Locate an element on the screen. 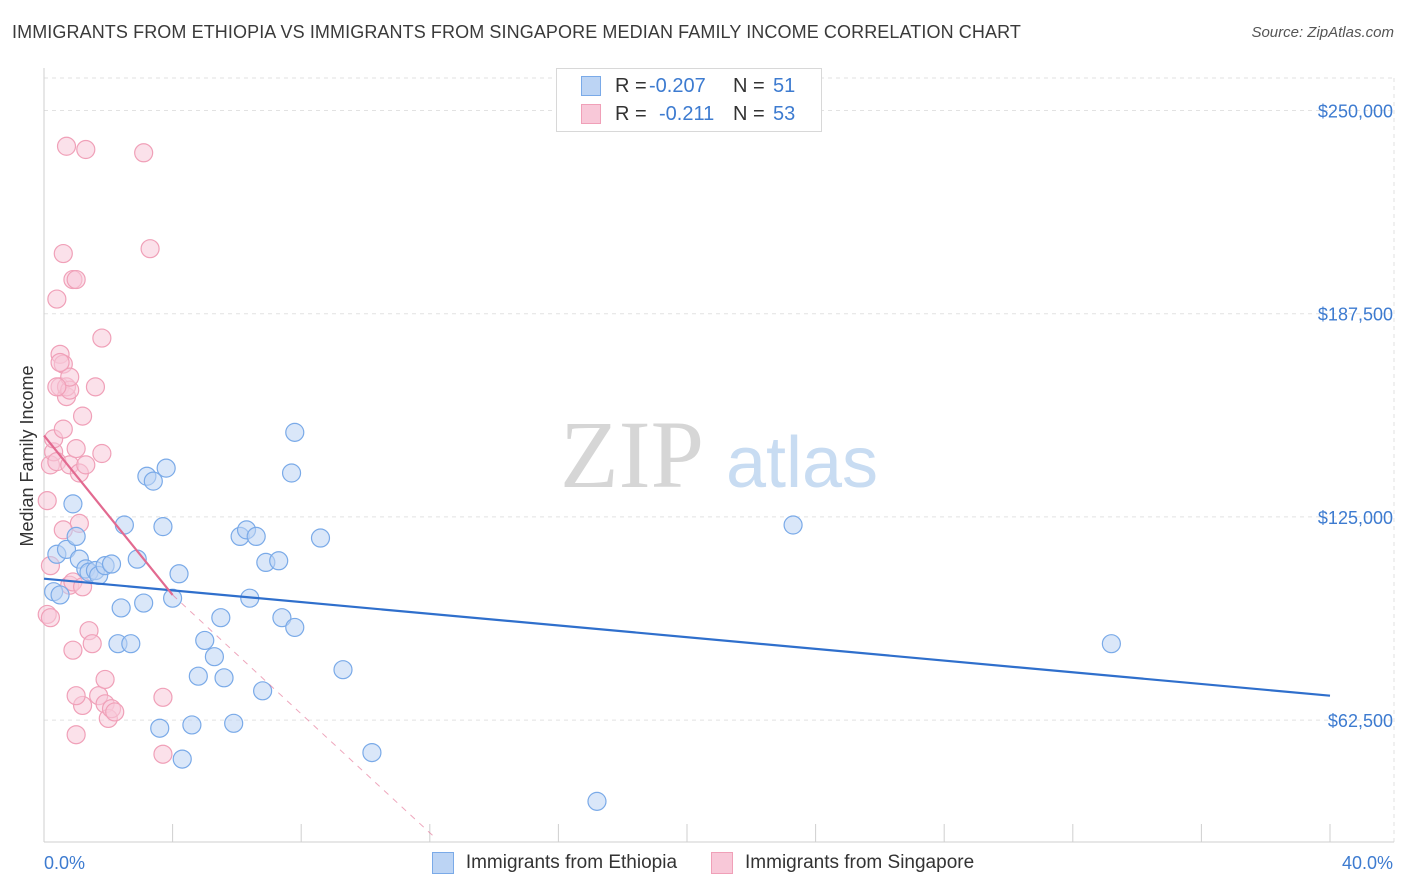  watermark-zip: ZIP is located at coordinates (632, 454).